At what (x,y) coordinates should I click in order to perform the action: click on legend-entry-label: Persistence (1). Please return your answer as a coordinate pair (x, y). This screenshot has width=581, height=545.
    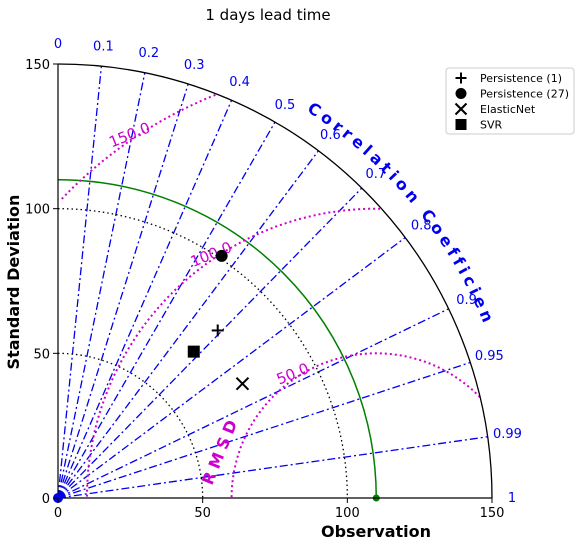
    Looking at the image, I should click on (521, 78).